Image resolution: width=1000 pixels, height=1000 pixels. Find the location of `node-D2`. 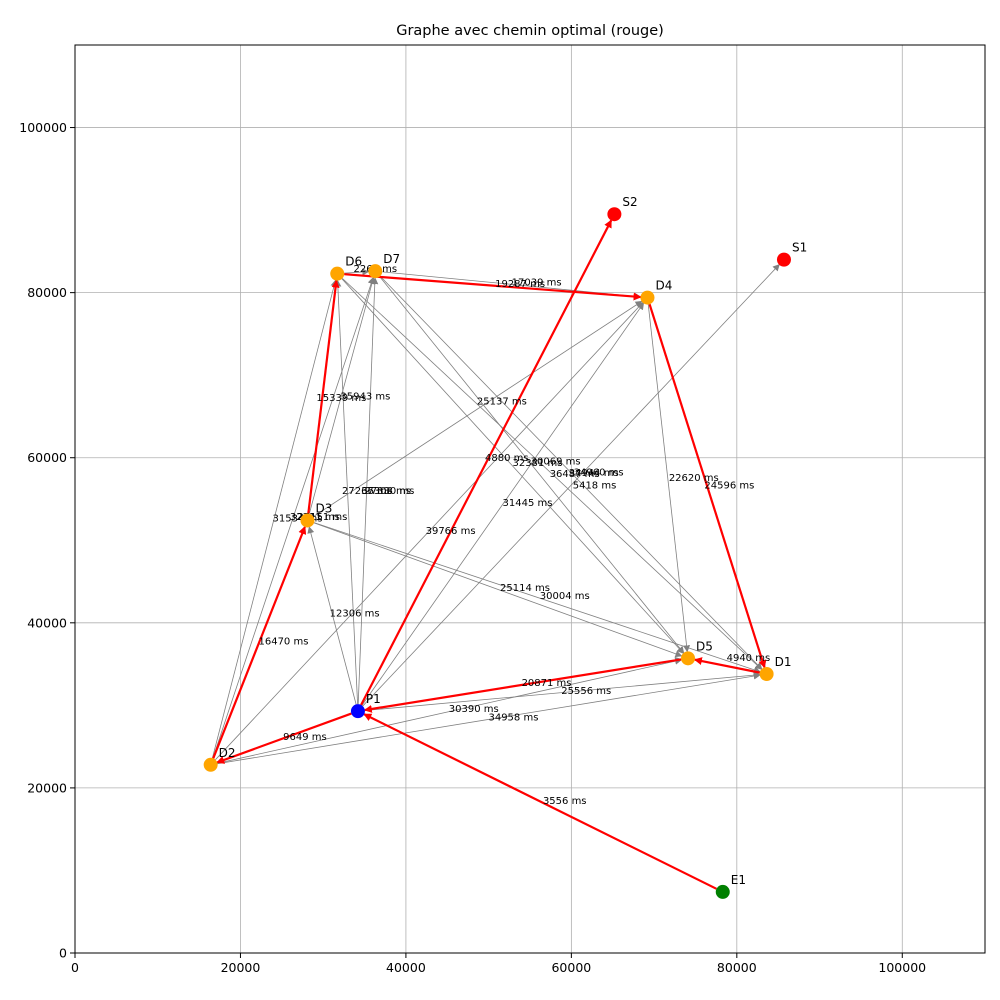

node-D2 is located at coordinates (210, 764).